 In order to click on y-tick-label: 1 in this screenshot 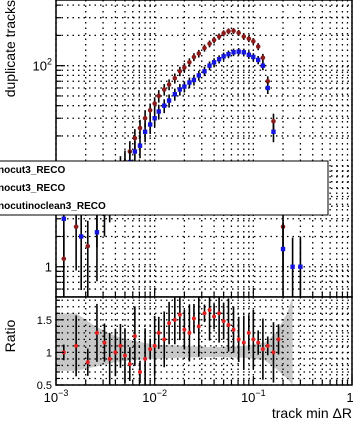, I will do `click(48, 267)`.